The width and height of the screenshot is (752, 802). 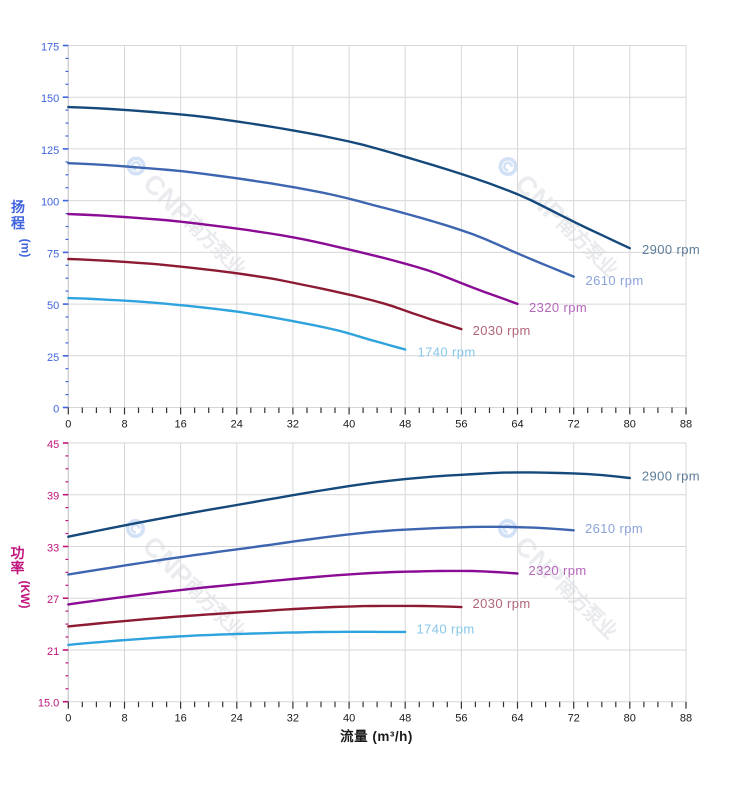 What do you see at coordinates (53, 652) in the screenshot?
I see `svg-text: 21` at bounding box center [53, 652].